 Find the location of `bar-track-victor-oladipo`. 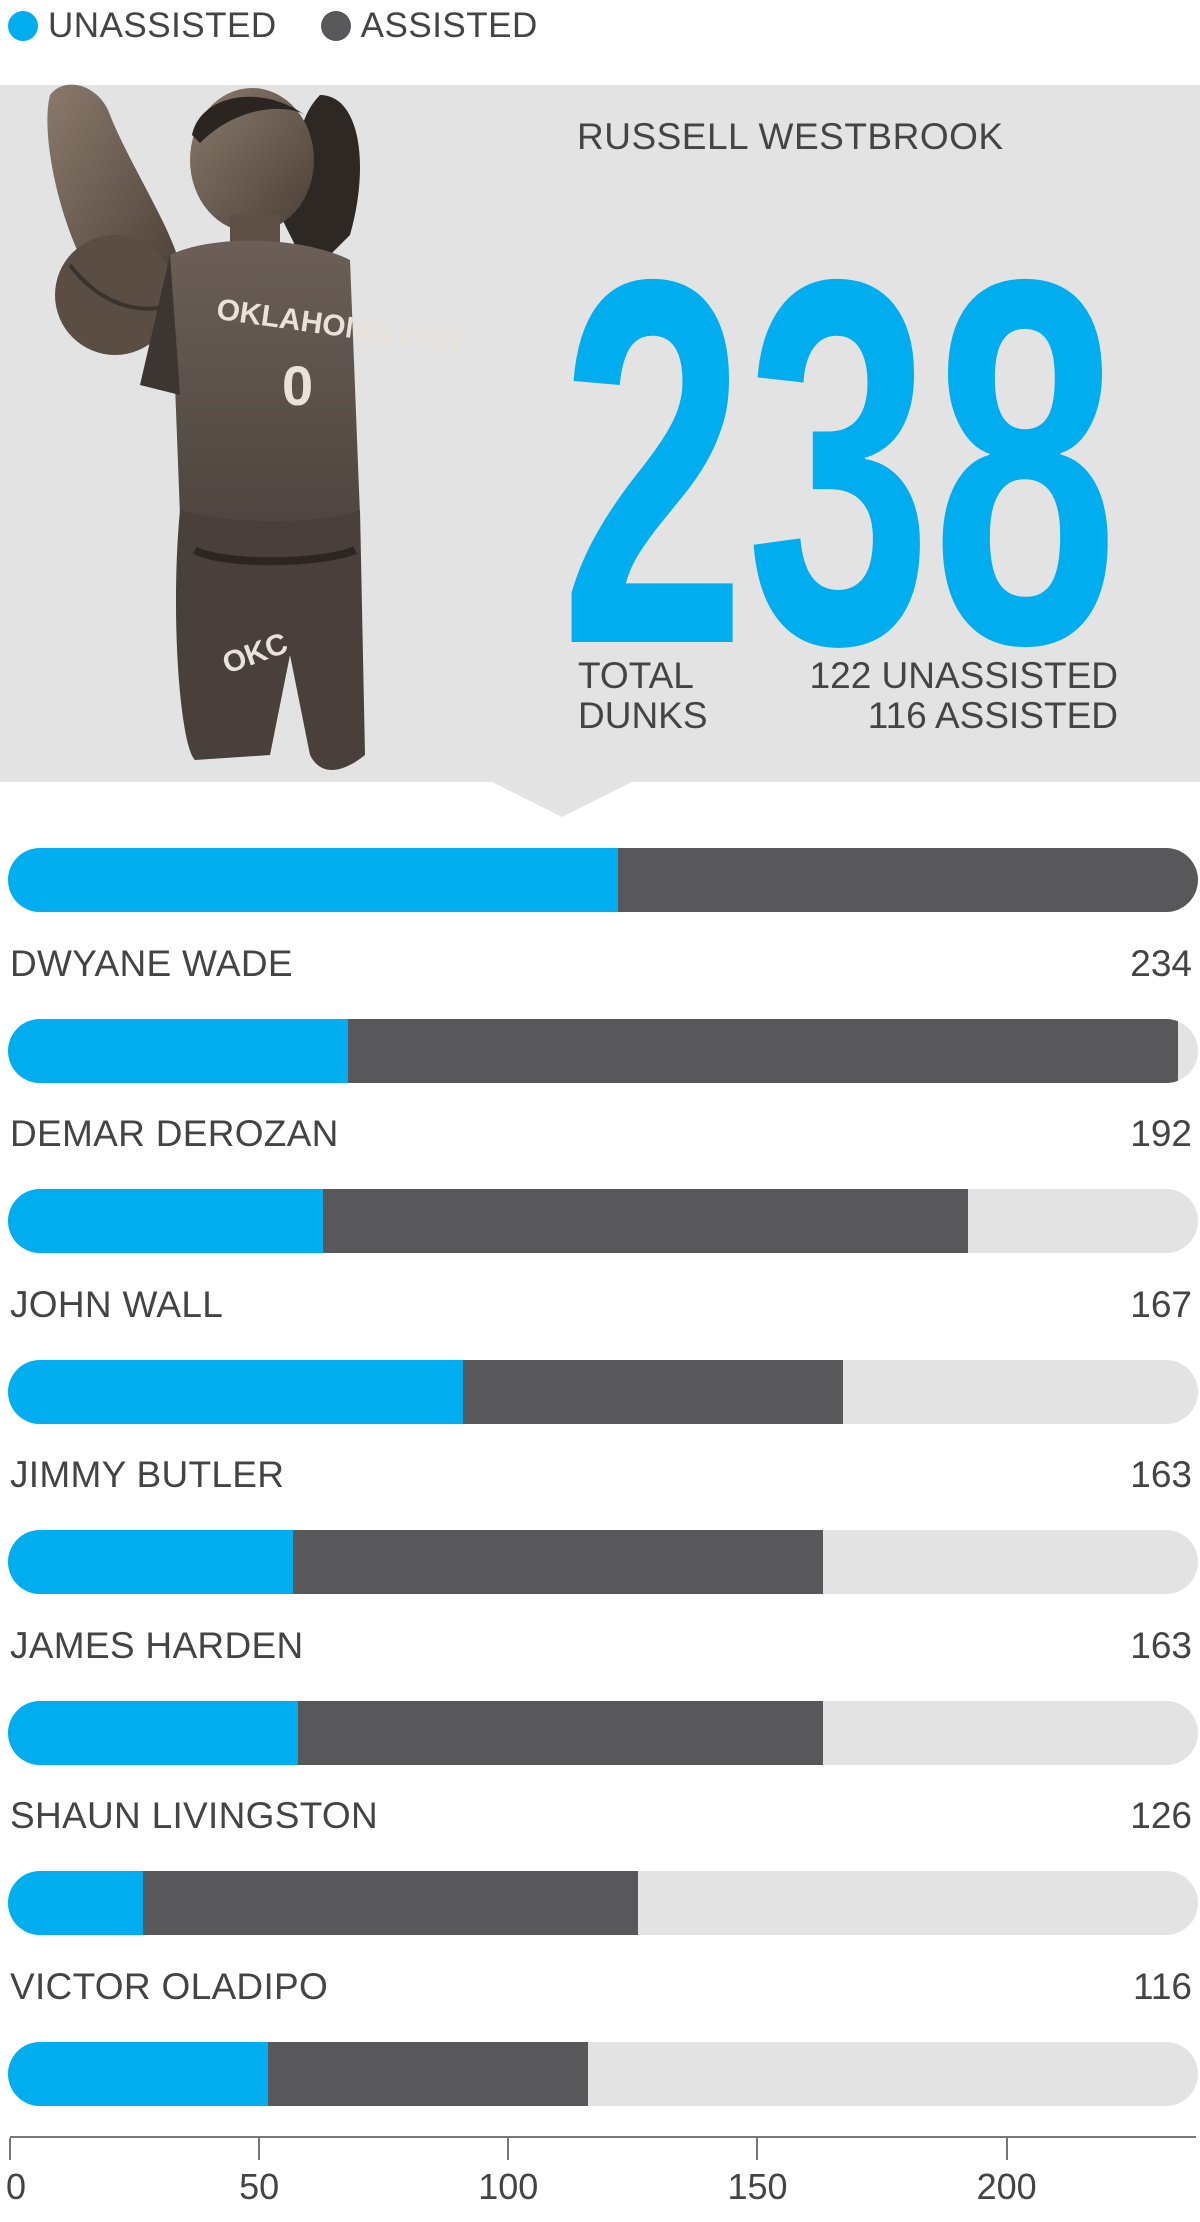

bar-track-victor-oladipo is located at coordinates (603, 2074).